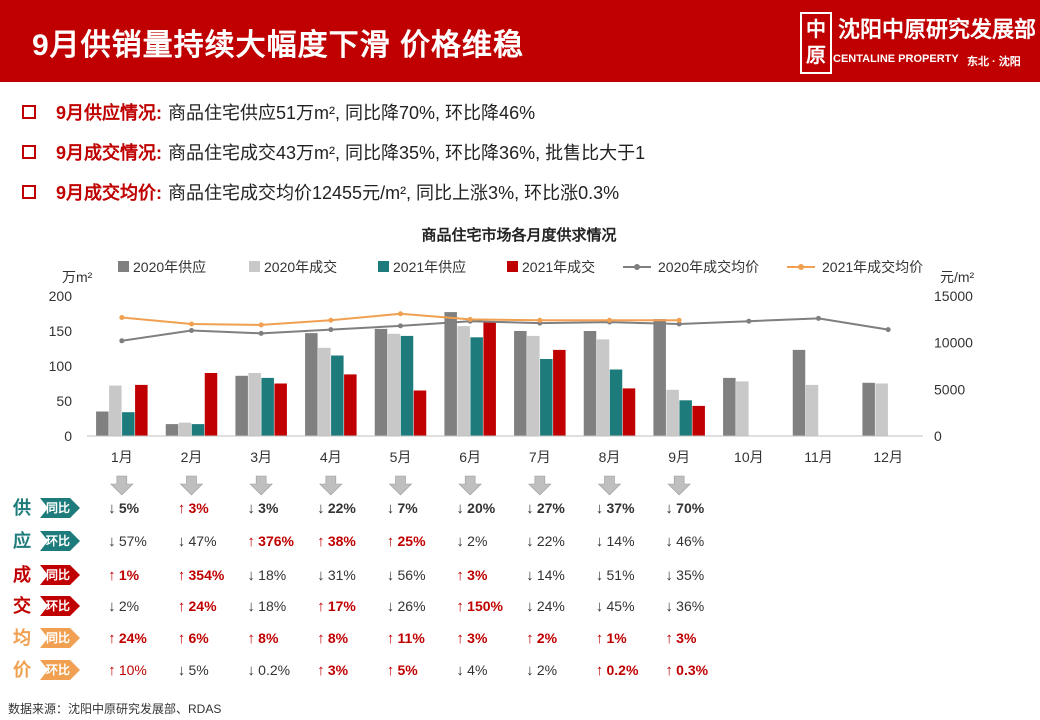 Image resolution: width=1040 pixels, height=720 pixels. What do you see at coordinates (331, 330) in the screenshot?
I see `point-2020年成交均价` at bounding box center [331, 330].